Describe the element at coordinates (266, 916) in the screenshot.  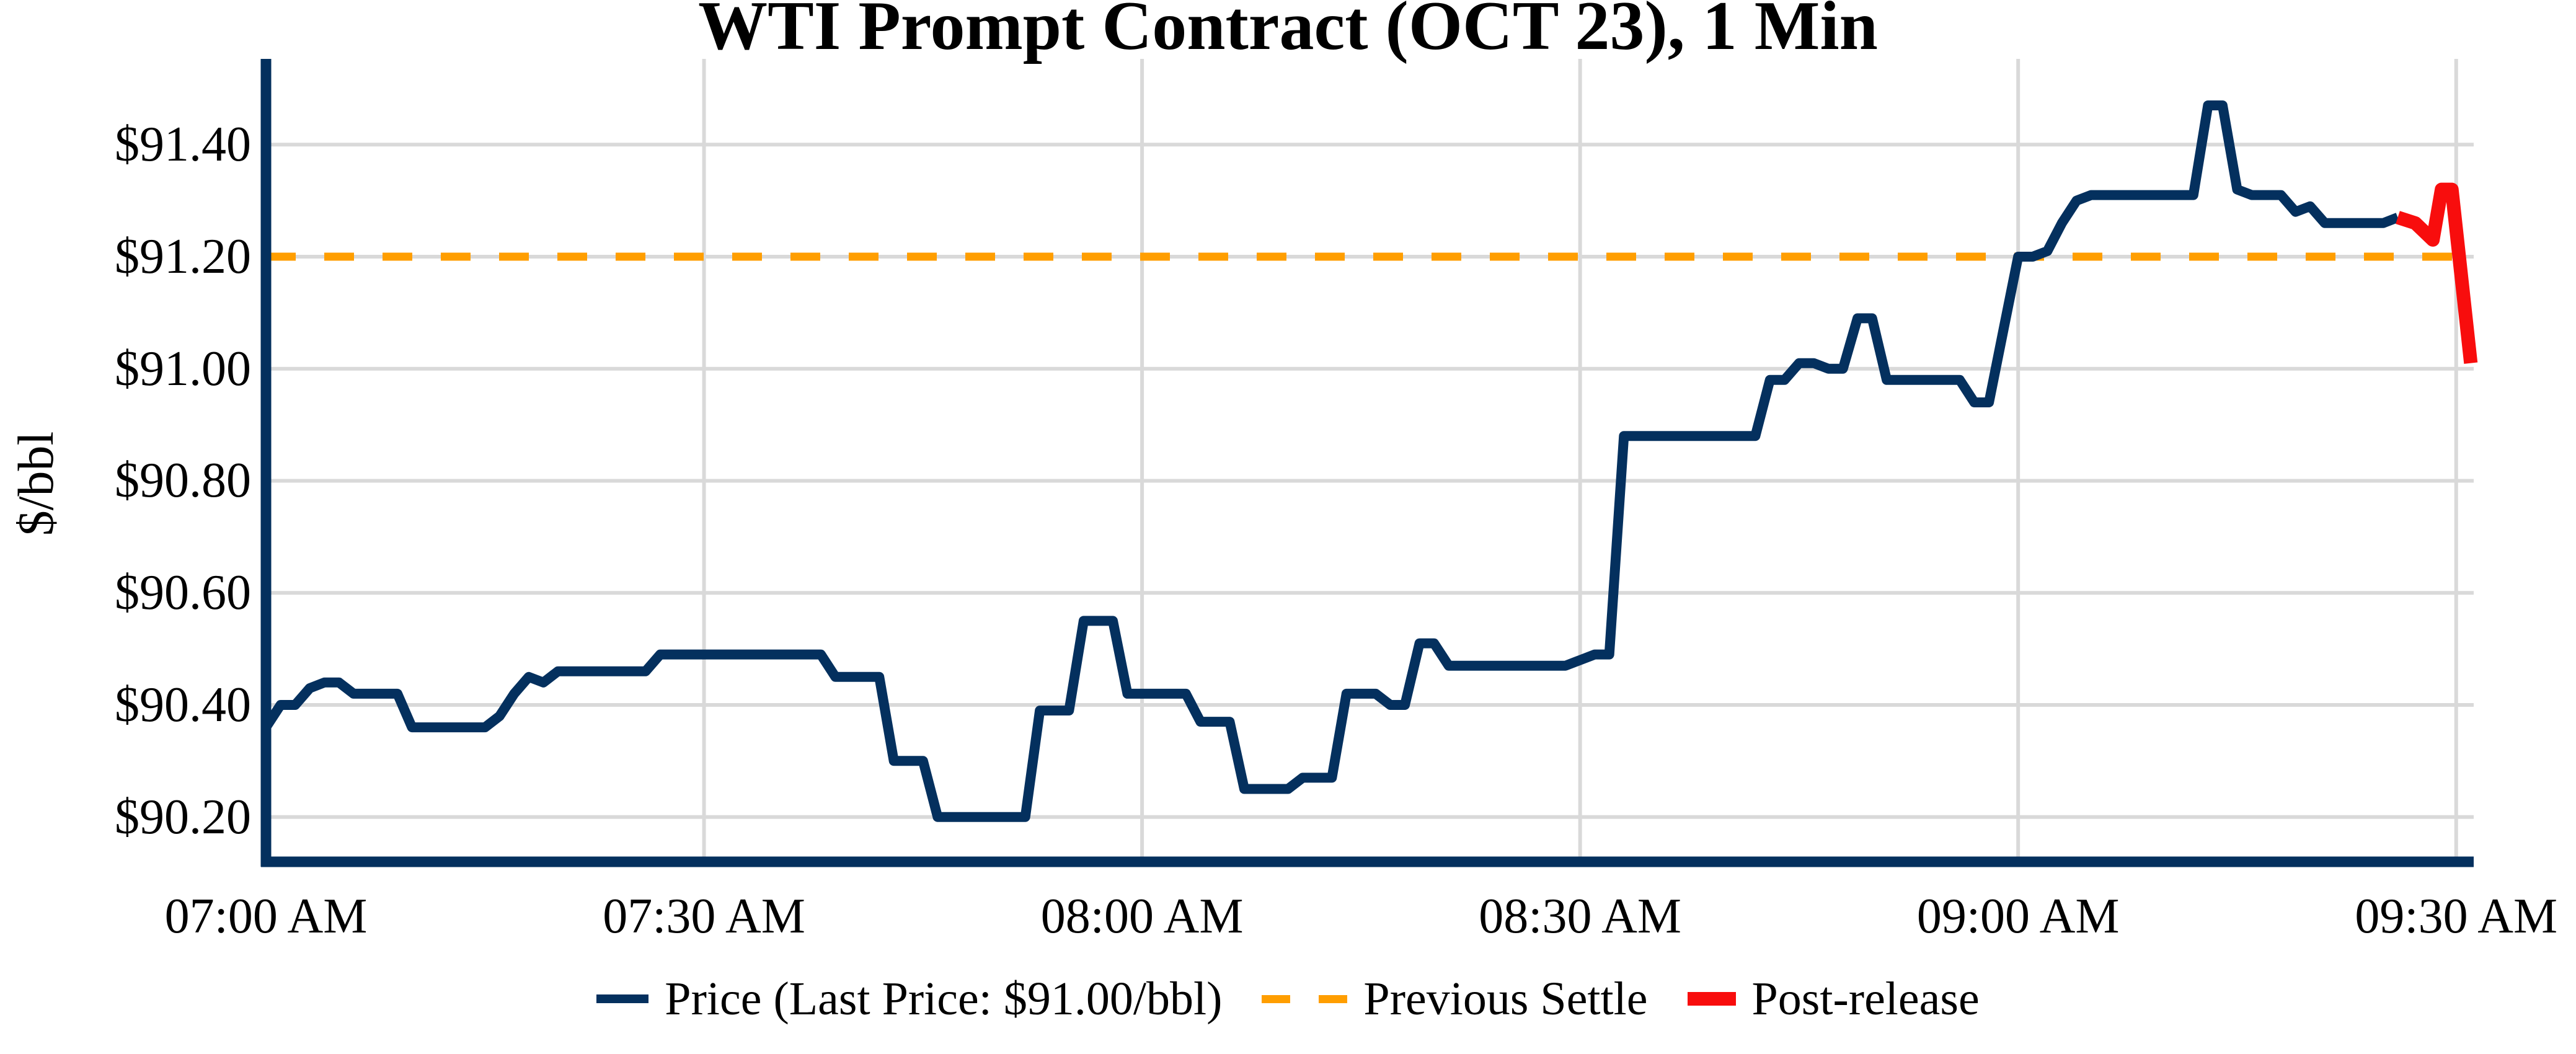
I see `x-tick-label: 07:00 AM` at that location.